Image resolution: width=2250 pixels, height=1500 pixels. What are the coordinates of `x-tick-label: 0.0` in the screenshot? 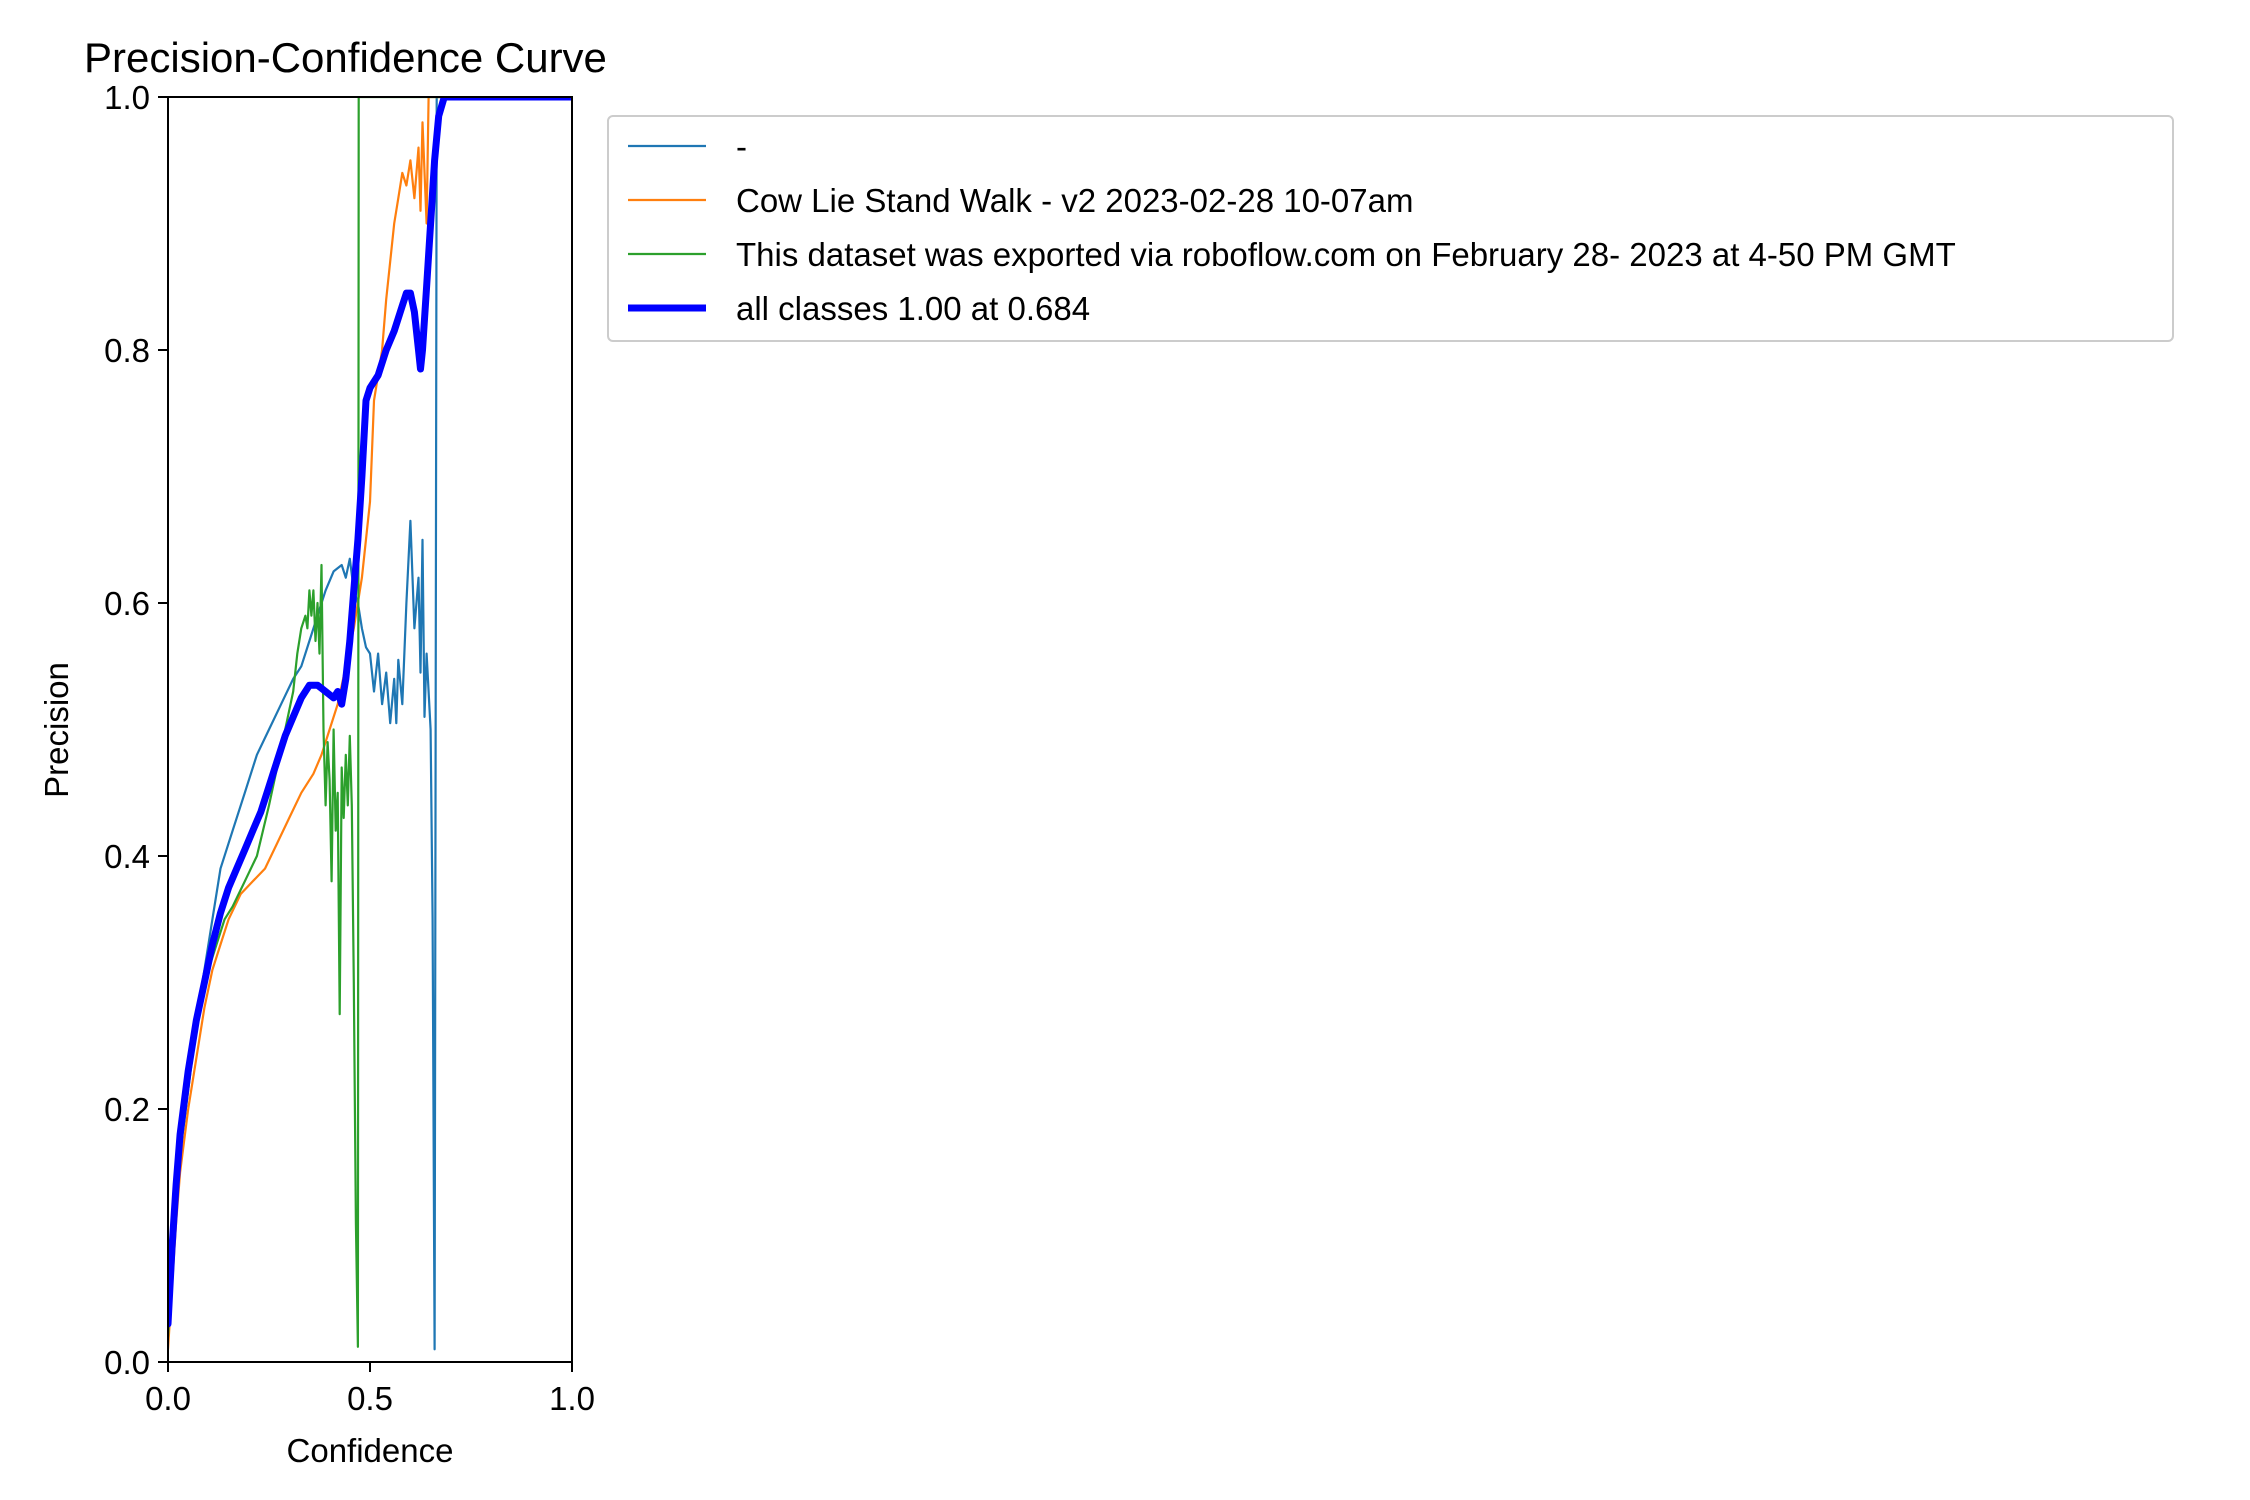 It's located at (168, 1398).